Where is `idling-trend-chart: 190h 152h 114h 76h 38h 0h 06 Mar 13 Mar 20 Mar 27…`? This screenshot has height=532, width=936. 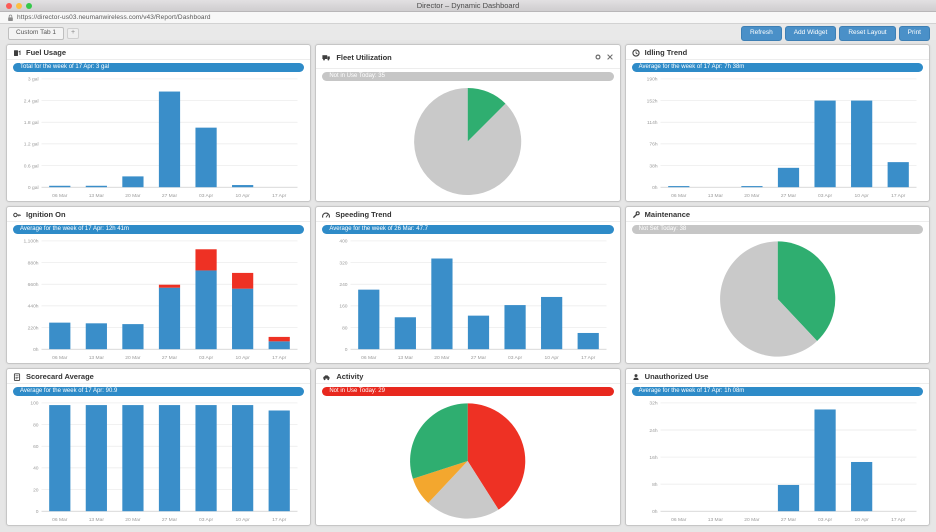
idling-trend-chart: 190h 152h 114h 76h 38h 0h 06 Mar 13 Mar 20 Mar 27… is located at coordinates (777, 137).